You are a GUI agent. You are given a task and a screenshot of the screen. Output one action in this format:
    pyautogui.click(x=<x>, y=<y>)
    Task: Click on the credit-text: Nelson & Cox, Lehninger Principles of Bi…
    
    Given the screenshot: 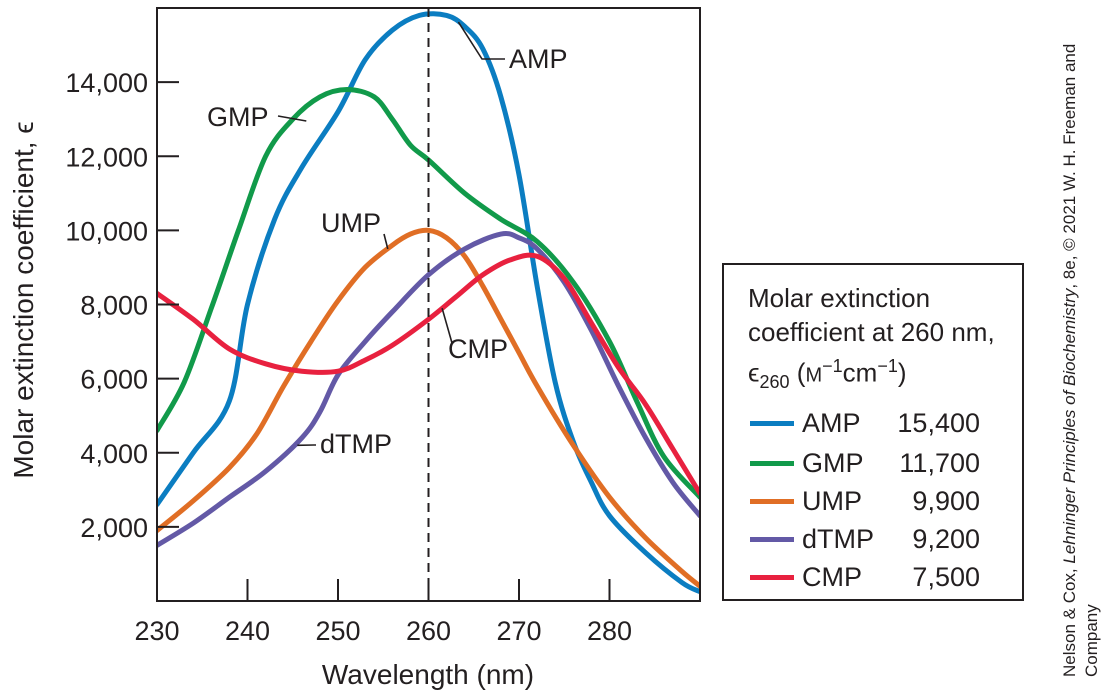 What is the action you would take?
    pyautogui.click(x=1081, y=347)
    